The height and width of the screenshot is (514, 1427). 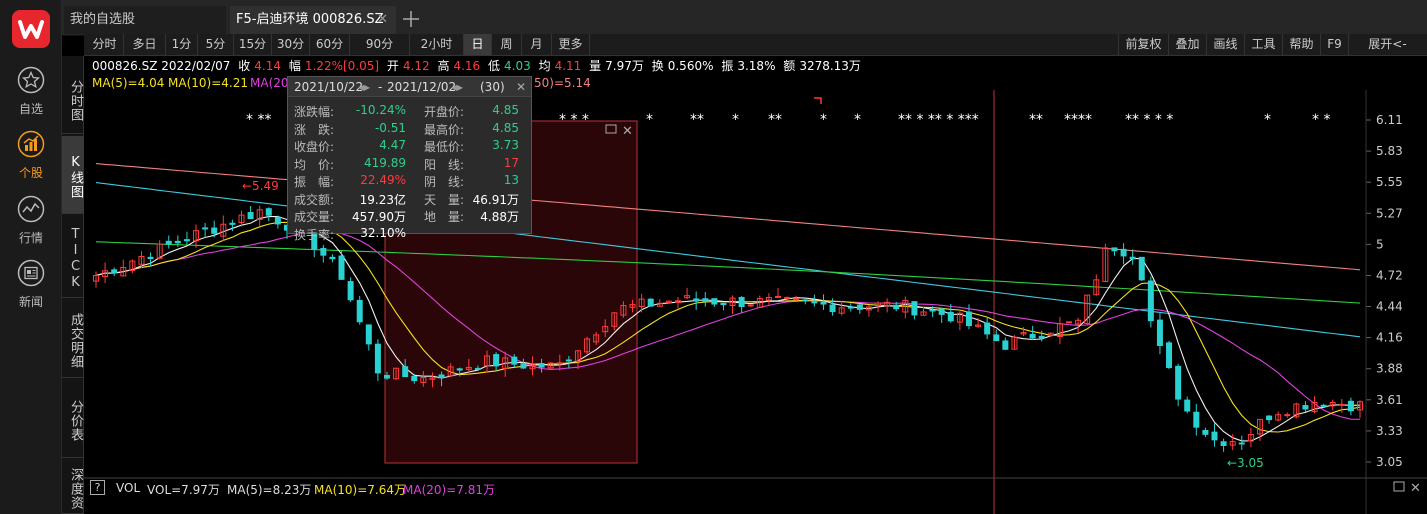 I want to click on period-2hour: 2小时, so click(x=437, y=44).